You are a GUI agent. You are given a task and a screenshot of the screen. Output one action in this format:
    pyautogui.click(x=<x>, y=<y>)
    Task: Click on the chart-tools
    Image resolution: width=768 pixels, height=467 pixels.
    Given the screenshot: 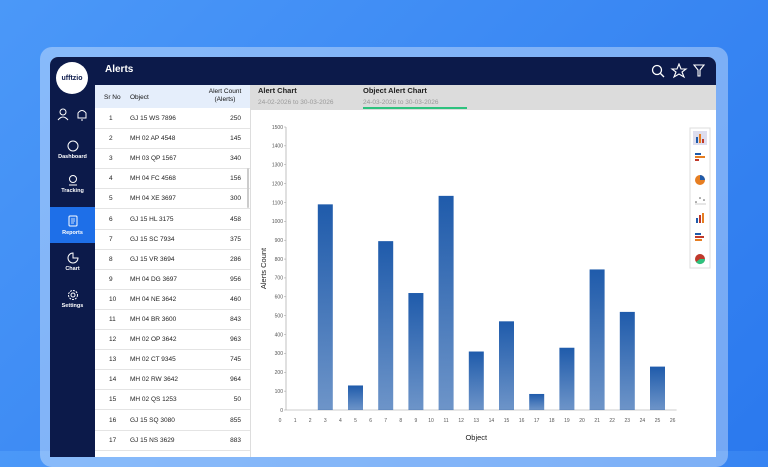 What is the action you would take?
    pyautogui.click(x=700, y=198)
    